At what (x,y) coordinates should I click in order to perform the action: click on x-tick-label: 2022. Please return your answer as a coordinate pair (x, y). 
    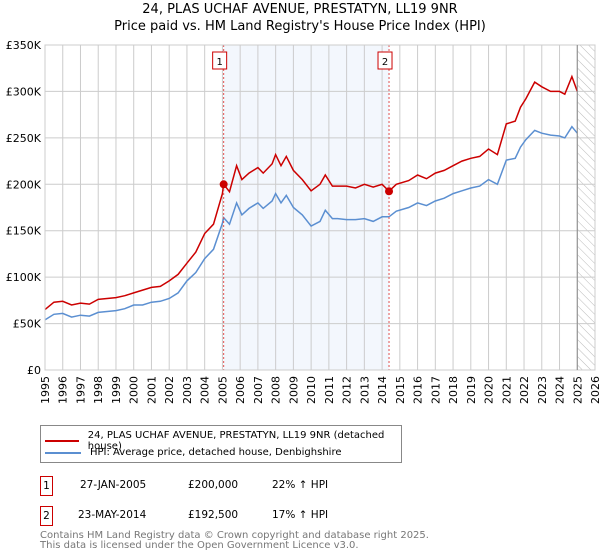
    Looking at the image, I should click on (524, 390).